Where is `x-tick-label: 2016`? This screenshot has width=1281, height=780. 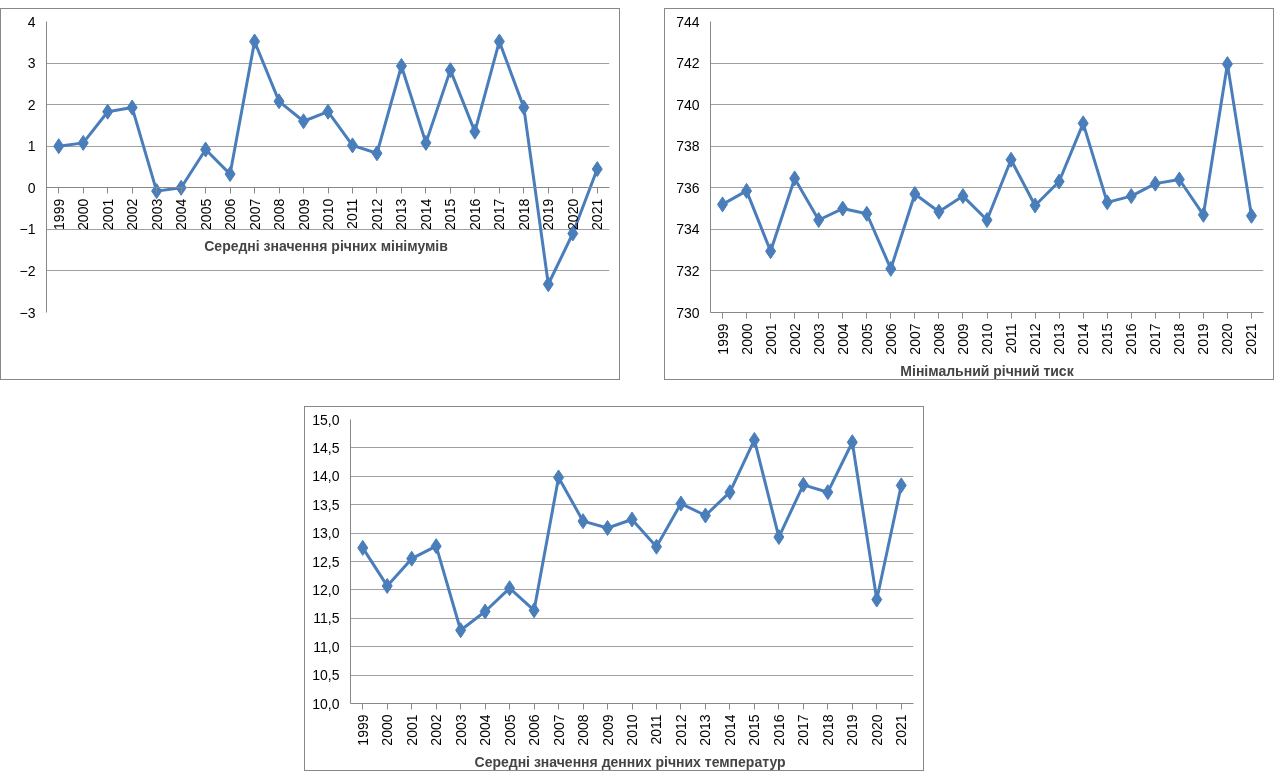
x-tick-label: 2016 is located at coordinates (1131, 339).